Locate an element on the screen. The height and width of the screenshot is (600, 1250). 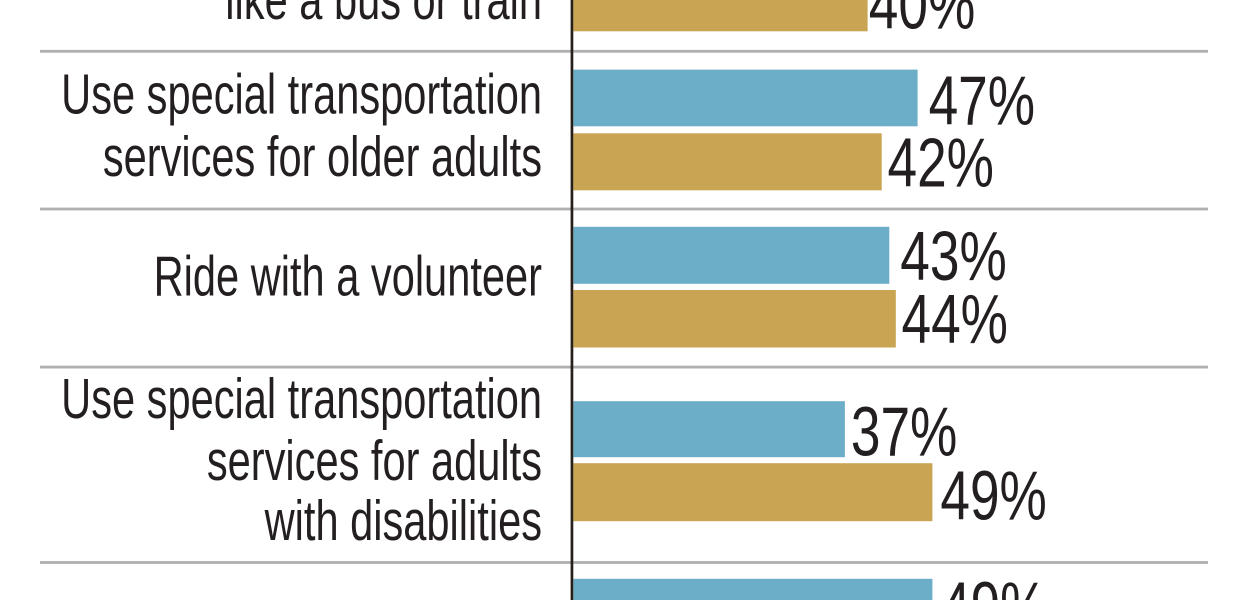
svg-text: services for adults is located at coordinates (374, 461).